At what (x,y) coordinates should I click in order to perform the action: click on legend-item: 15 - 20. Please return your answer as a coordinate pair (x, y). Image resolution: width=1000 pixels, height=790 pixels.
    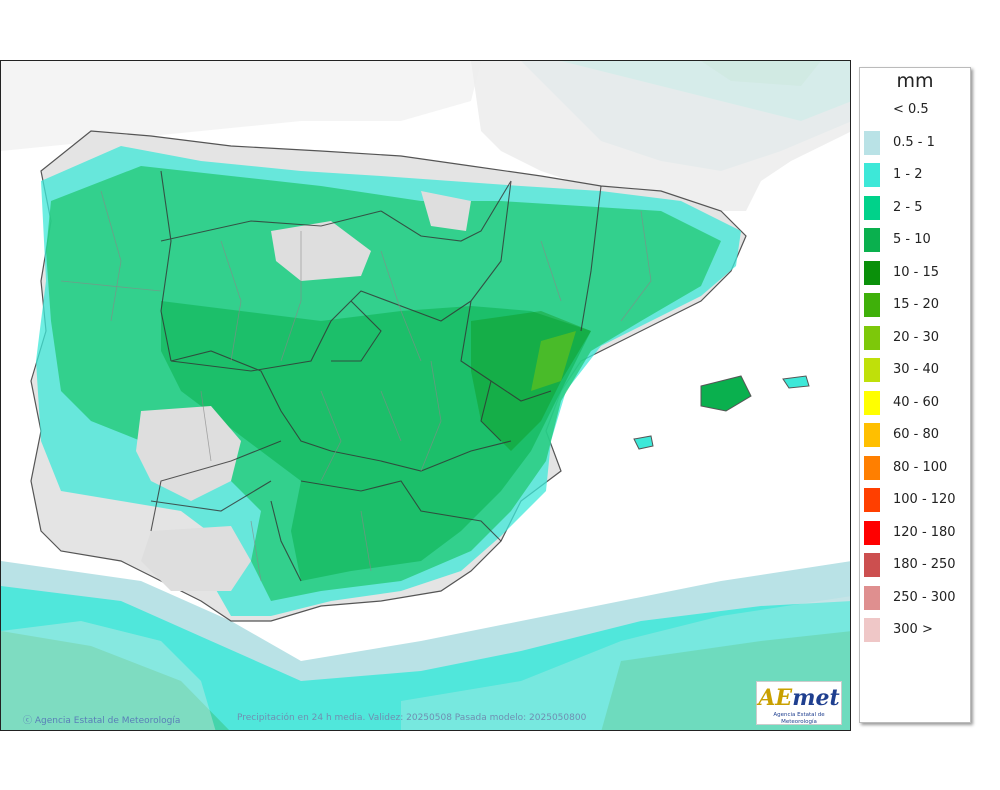
    Looking at the image, I should click on (916, 304).